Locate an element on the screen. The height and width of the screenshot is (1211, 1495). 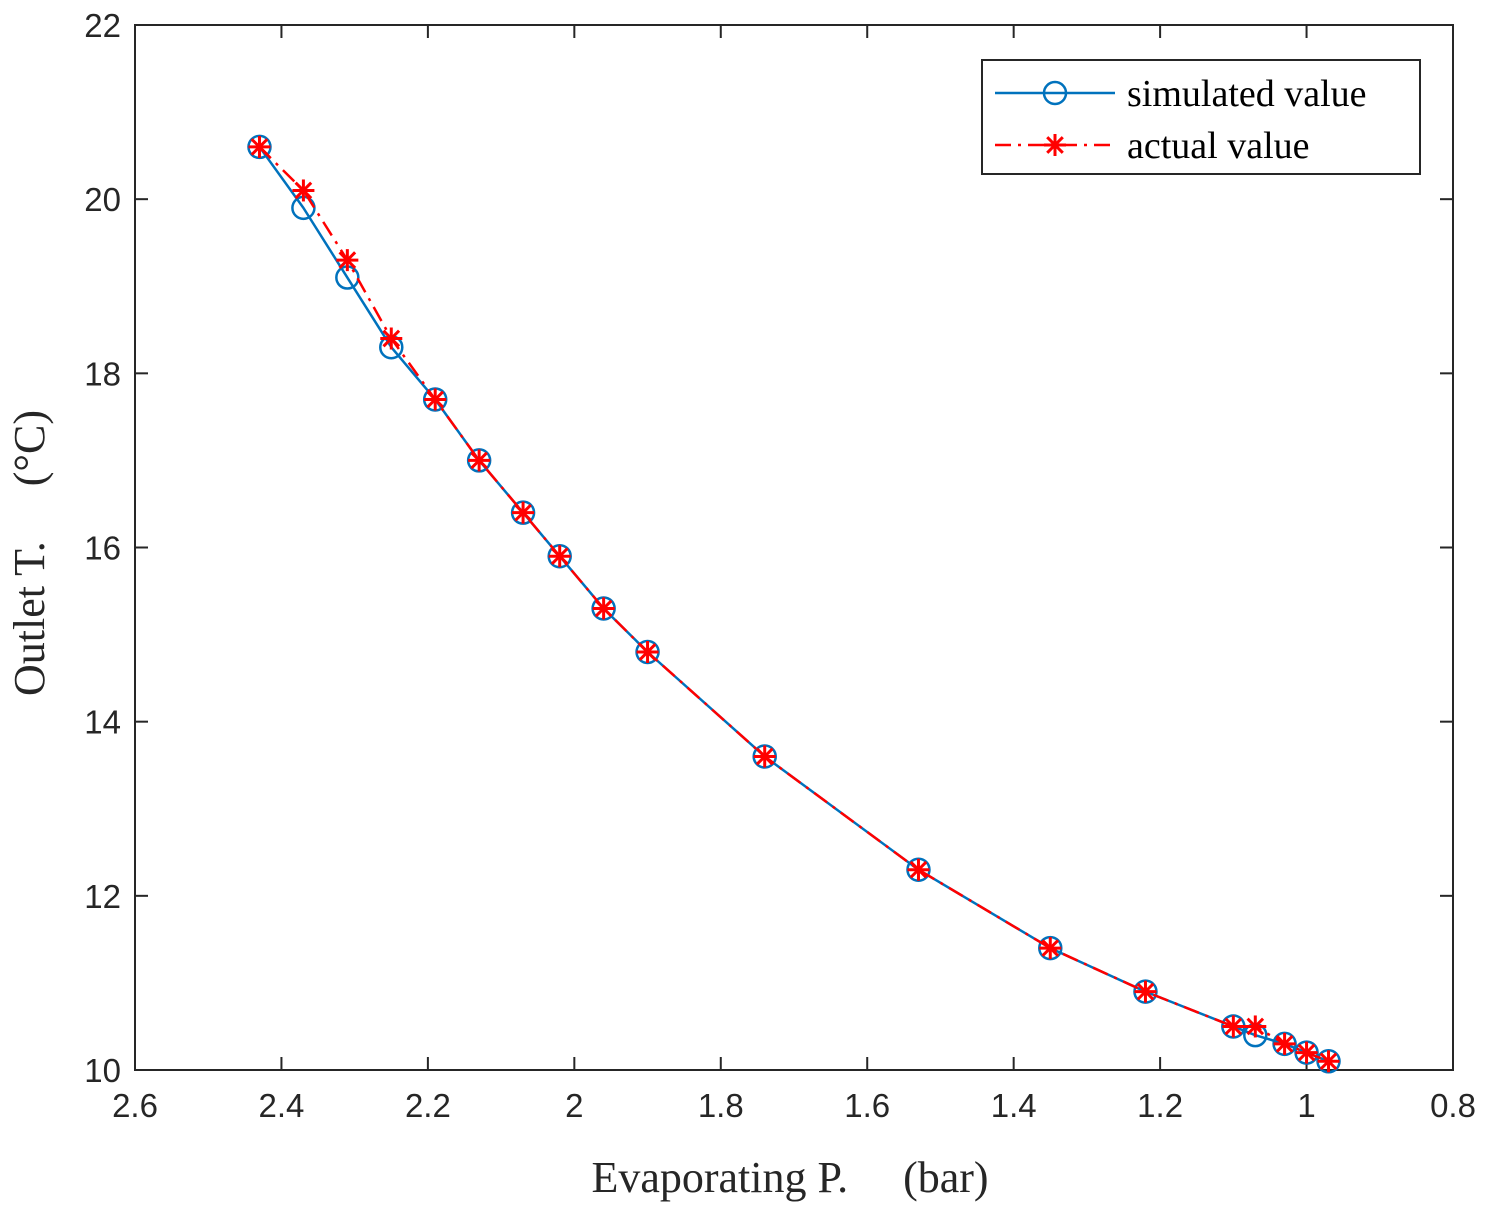
x-tick-label: 1.8 is located at coordinates (721, 1105).